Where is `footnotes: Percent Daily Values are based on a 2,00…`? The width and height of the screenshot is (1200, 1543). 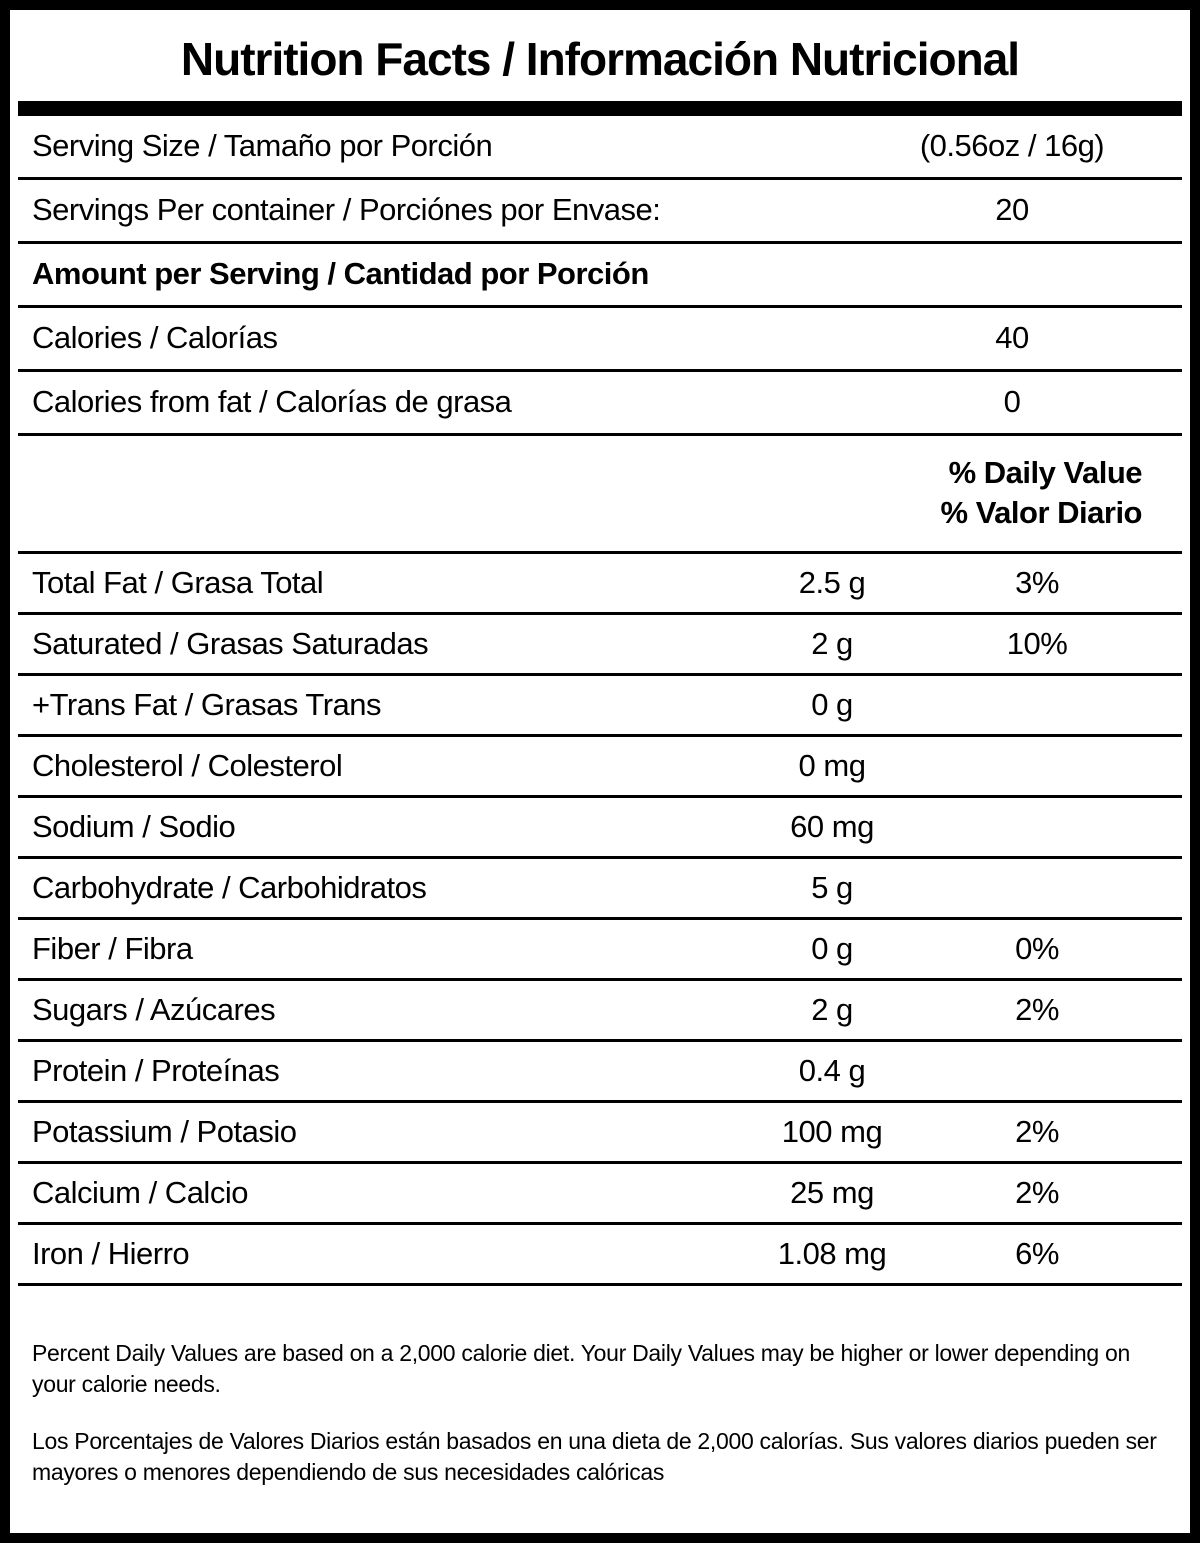 footnotes: Percent Daily Values are based on a 2,00… is located at coordinates (600, 1413).